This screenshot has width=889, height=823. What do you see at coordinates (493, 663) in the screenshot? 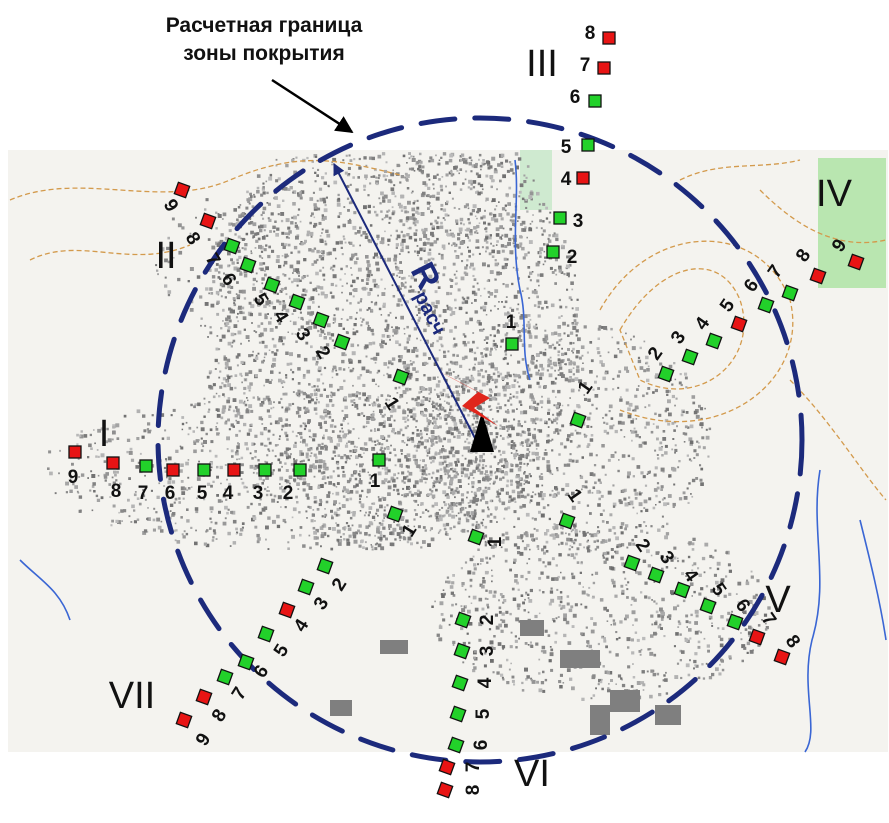
I see `route-vi: 1 2 3 4 5 6 7 8 VI` at bounding box center [493, 663].